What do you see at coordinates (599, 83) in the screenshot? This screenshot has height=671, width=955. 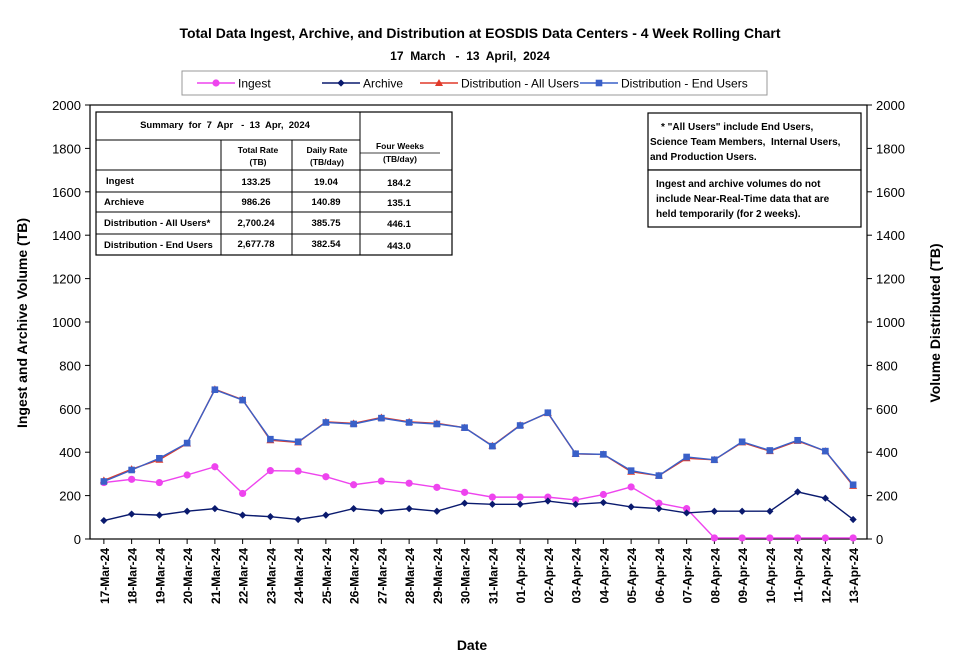 I see `legend-marker-square` at bounding box center [599, 83].